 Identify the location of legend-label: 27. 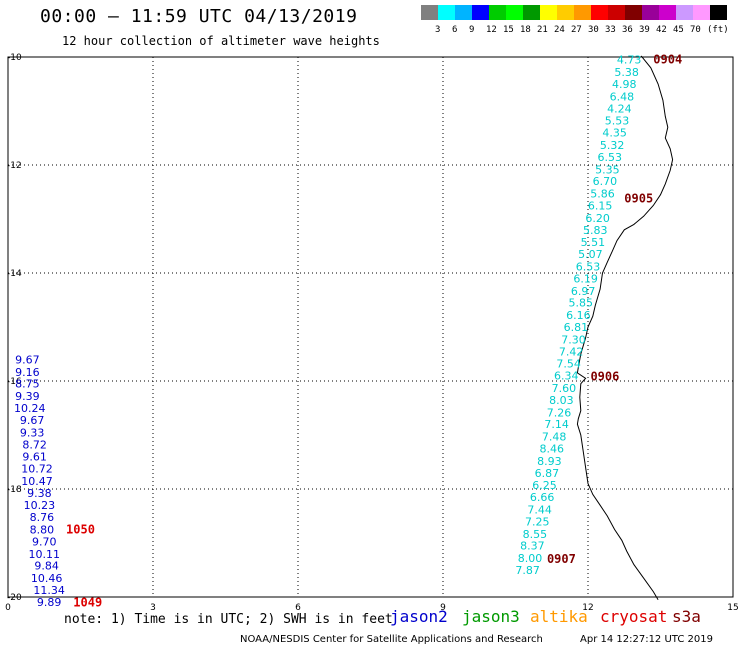
(576, 30).